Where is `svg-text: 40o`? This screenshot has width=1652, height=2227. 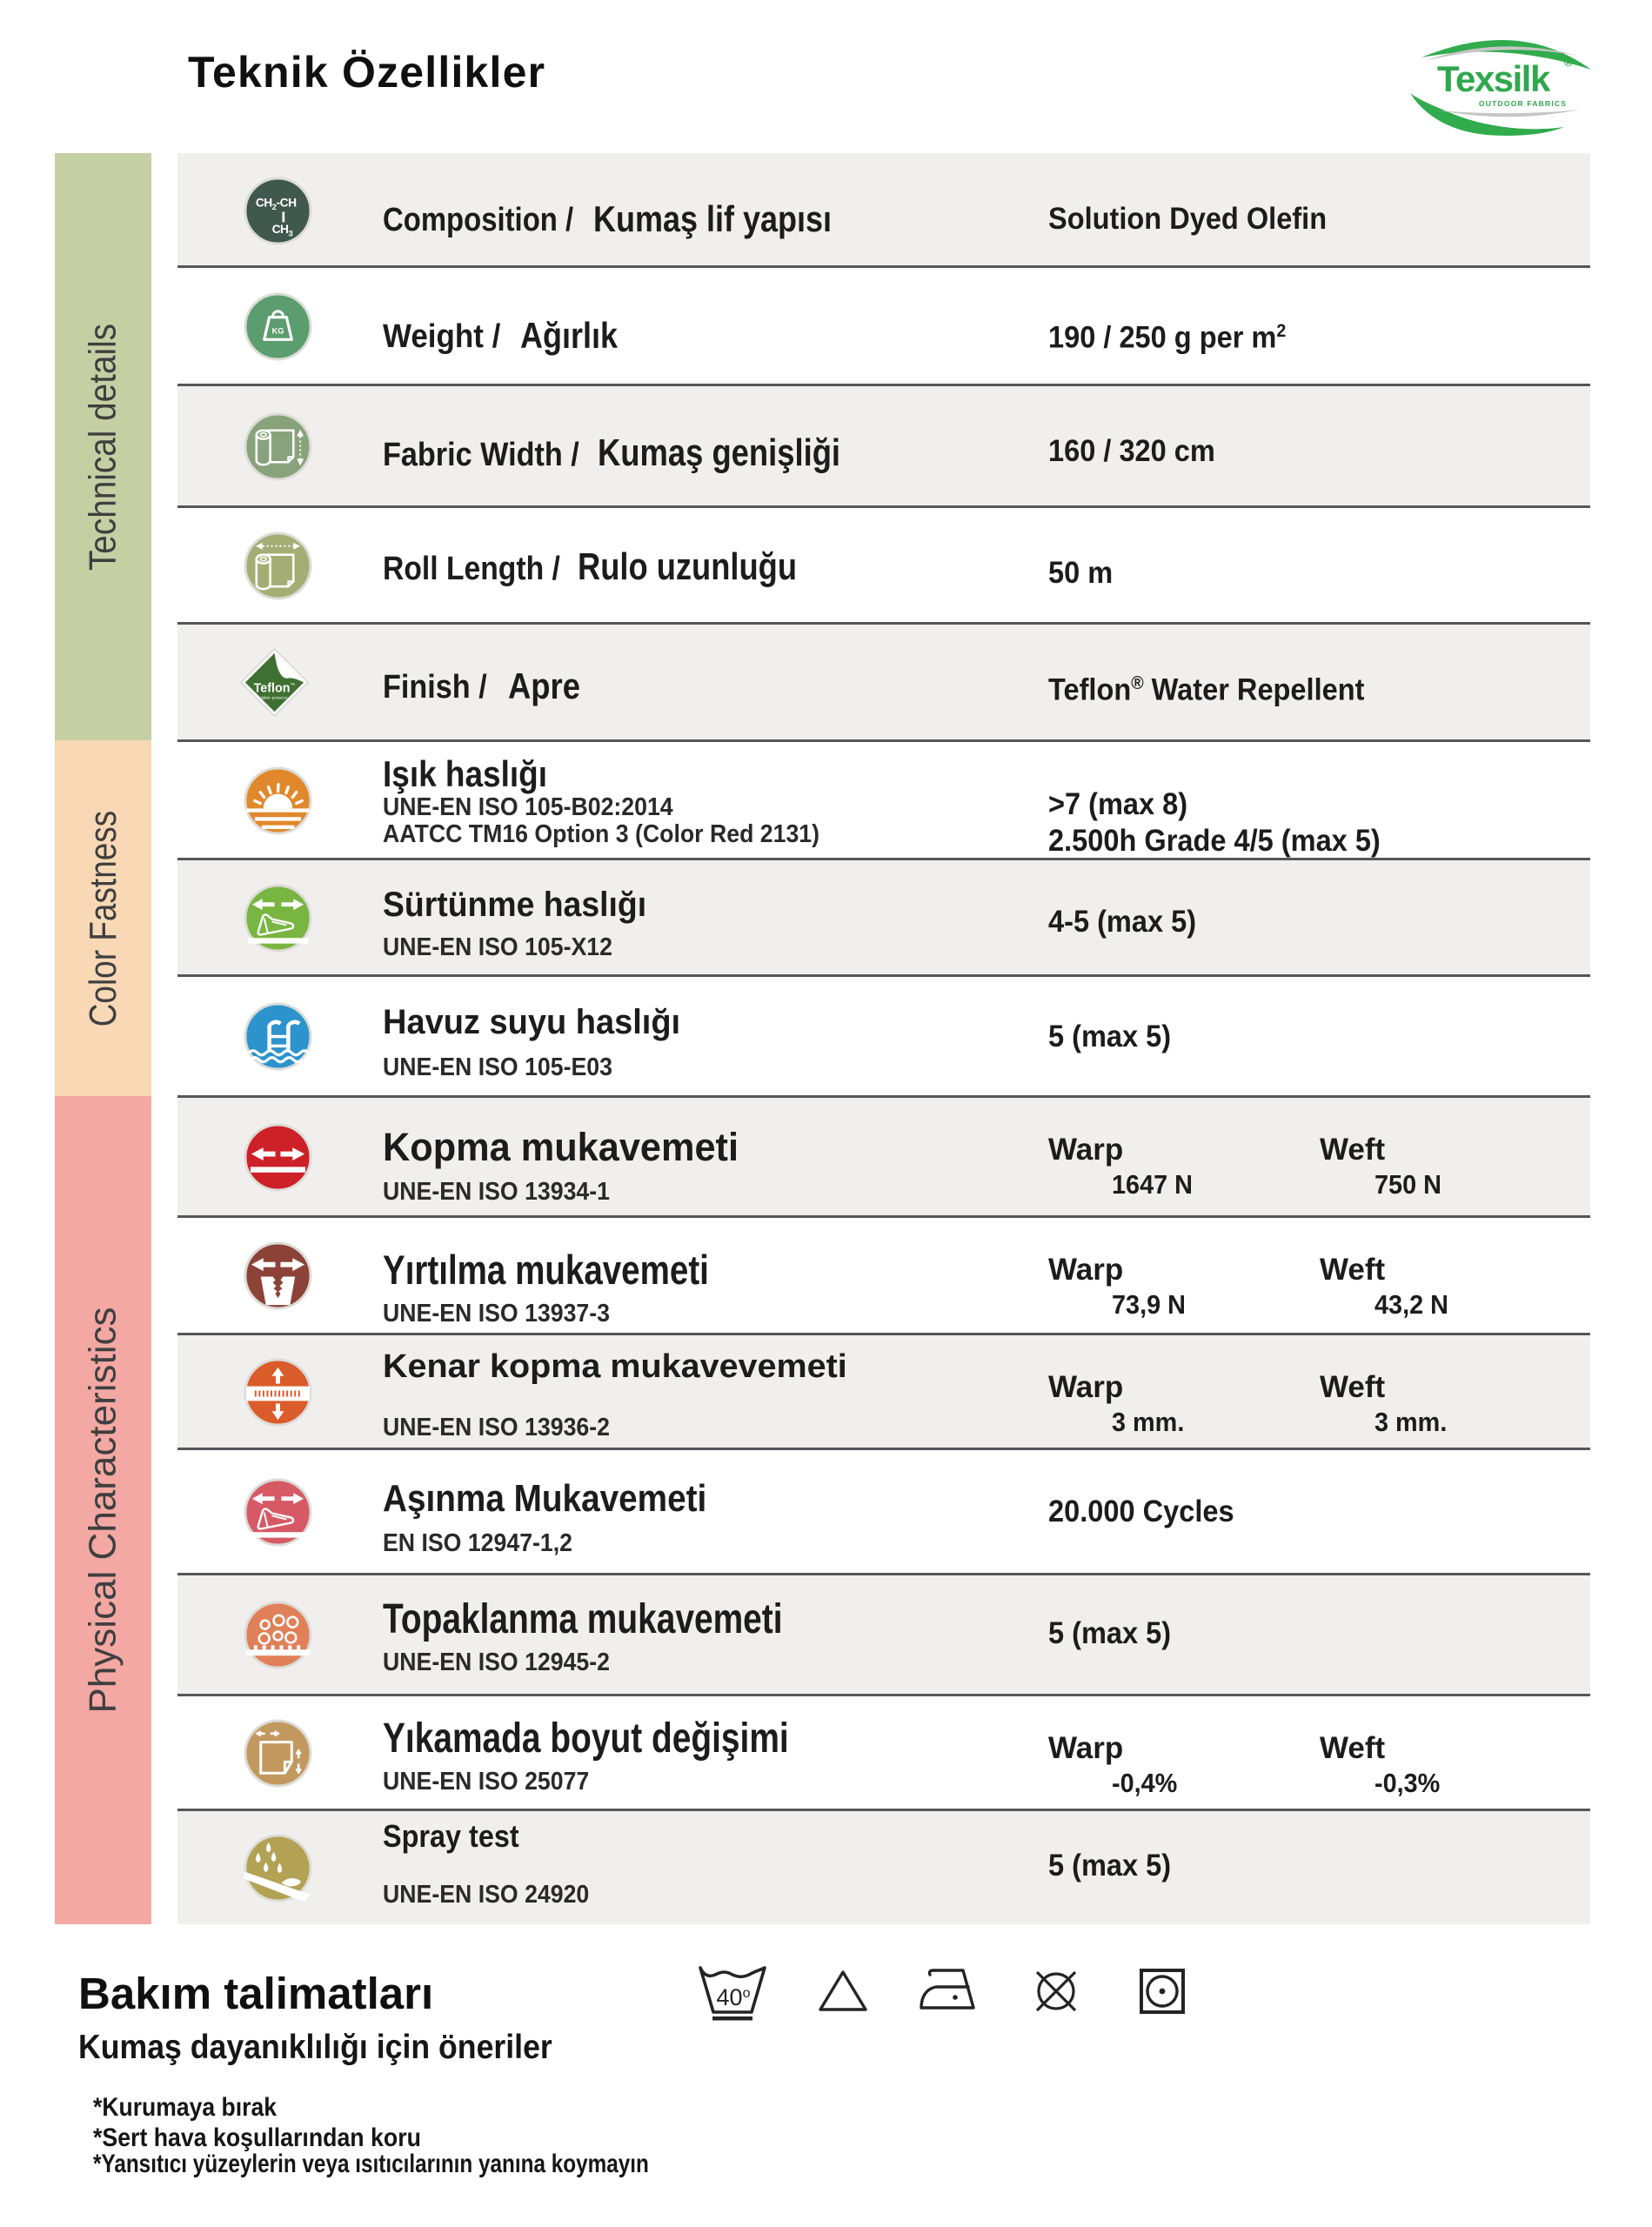
svg-text: 40o is located at coordinates (734, 1997).